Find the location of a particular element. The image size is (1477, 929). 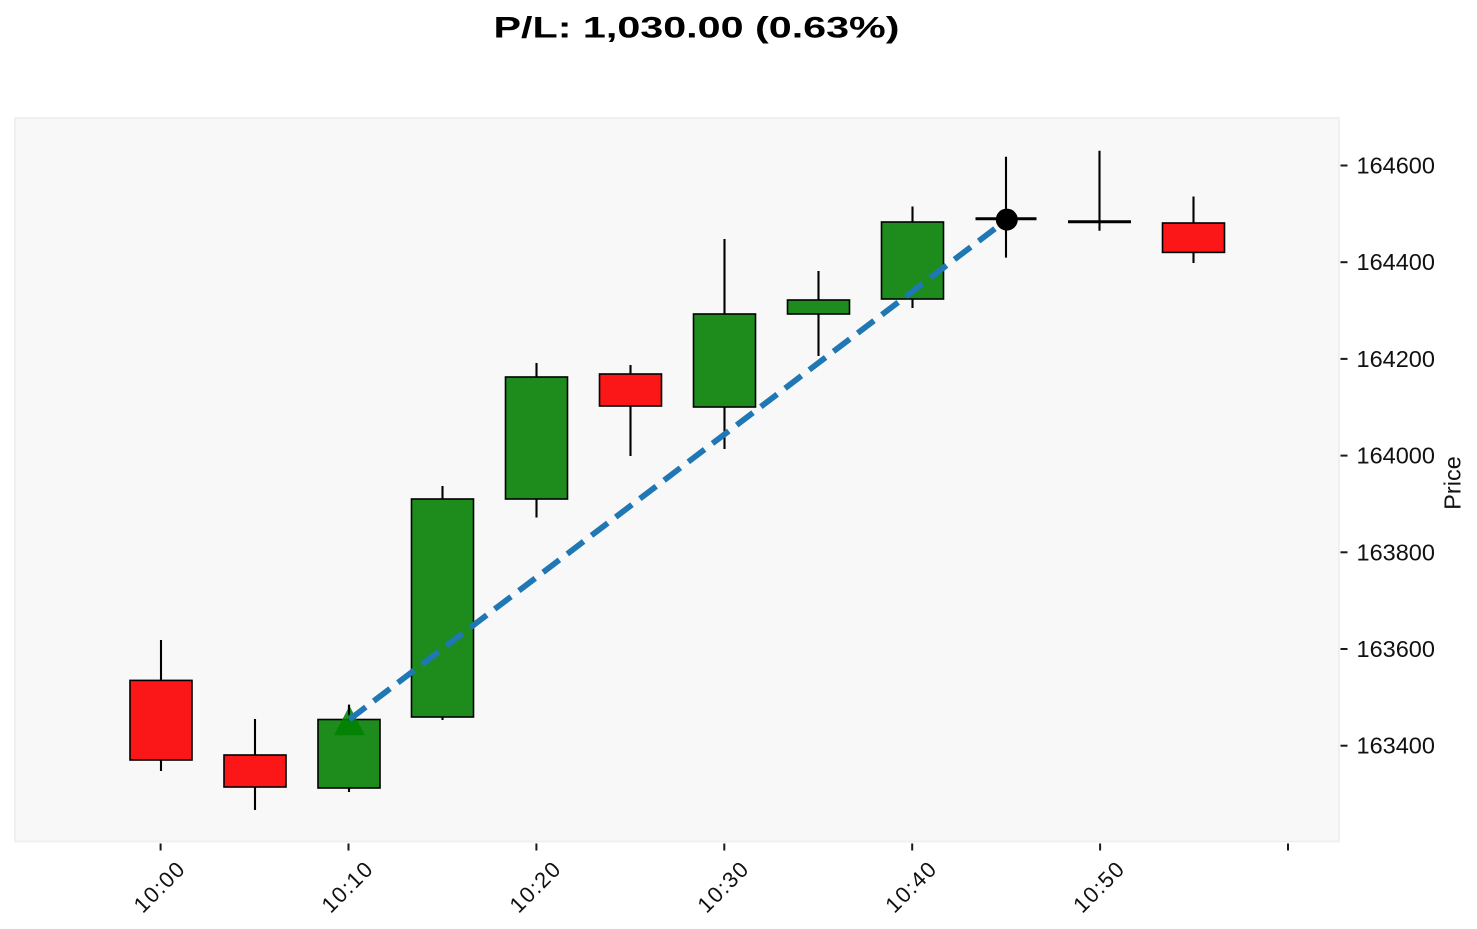

svg-text: P/L: 1,030.00 (0.63%) is located at coordinates (697, 28).